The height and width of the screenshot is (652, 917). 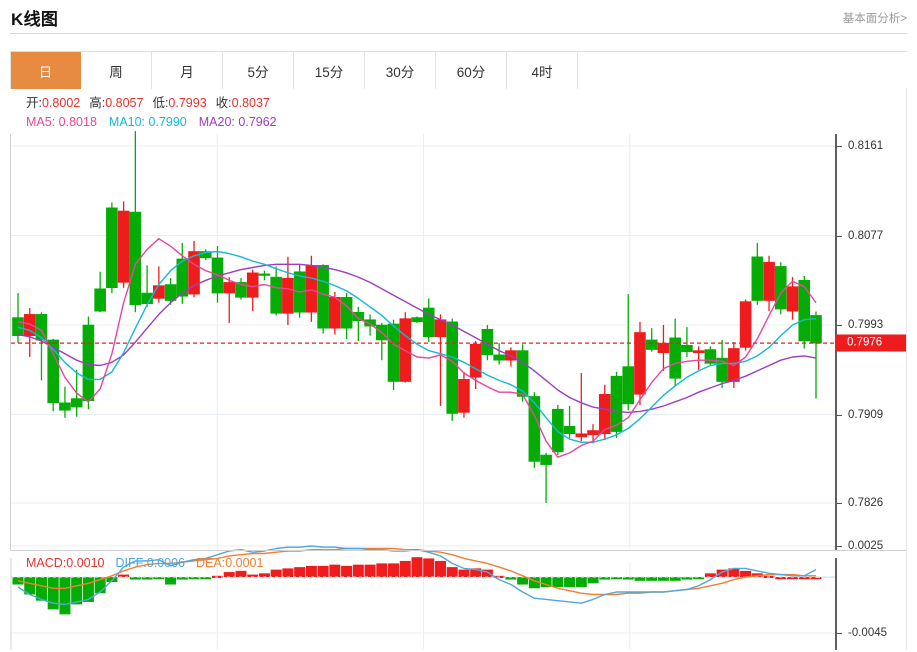 I want to click on tab-3: 5分, so click(x=258, y=70).